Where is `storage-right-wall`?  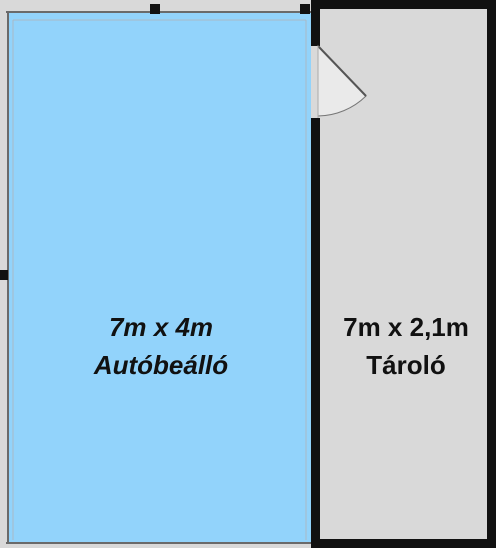 storage-right-wall is located at coordinates (491, 274).